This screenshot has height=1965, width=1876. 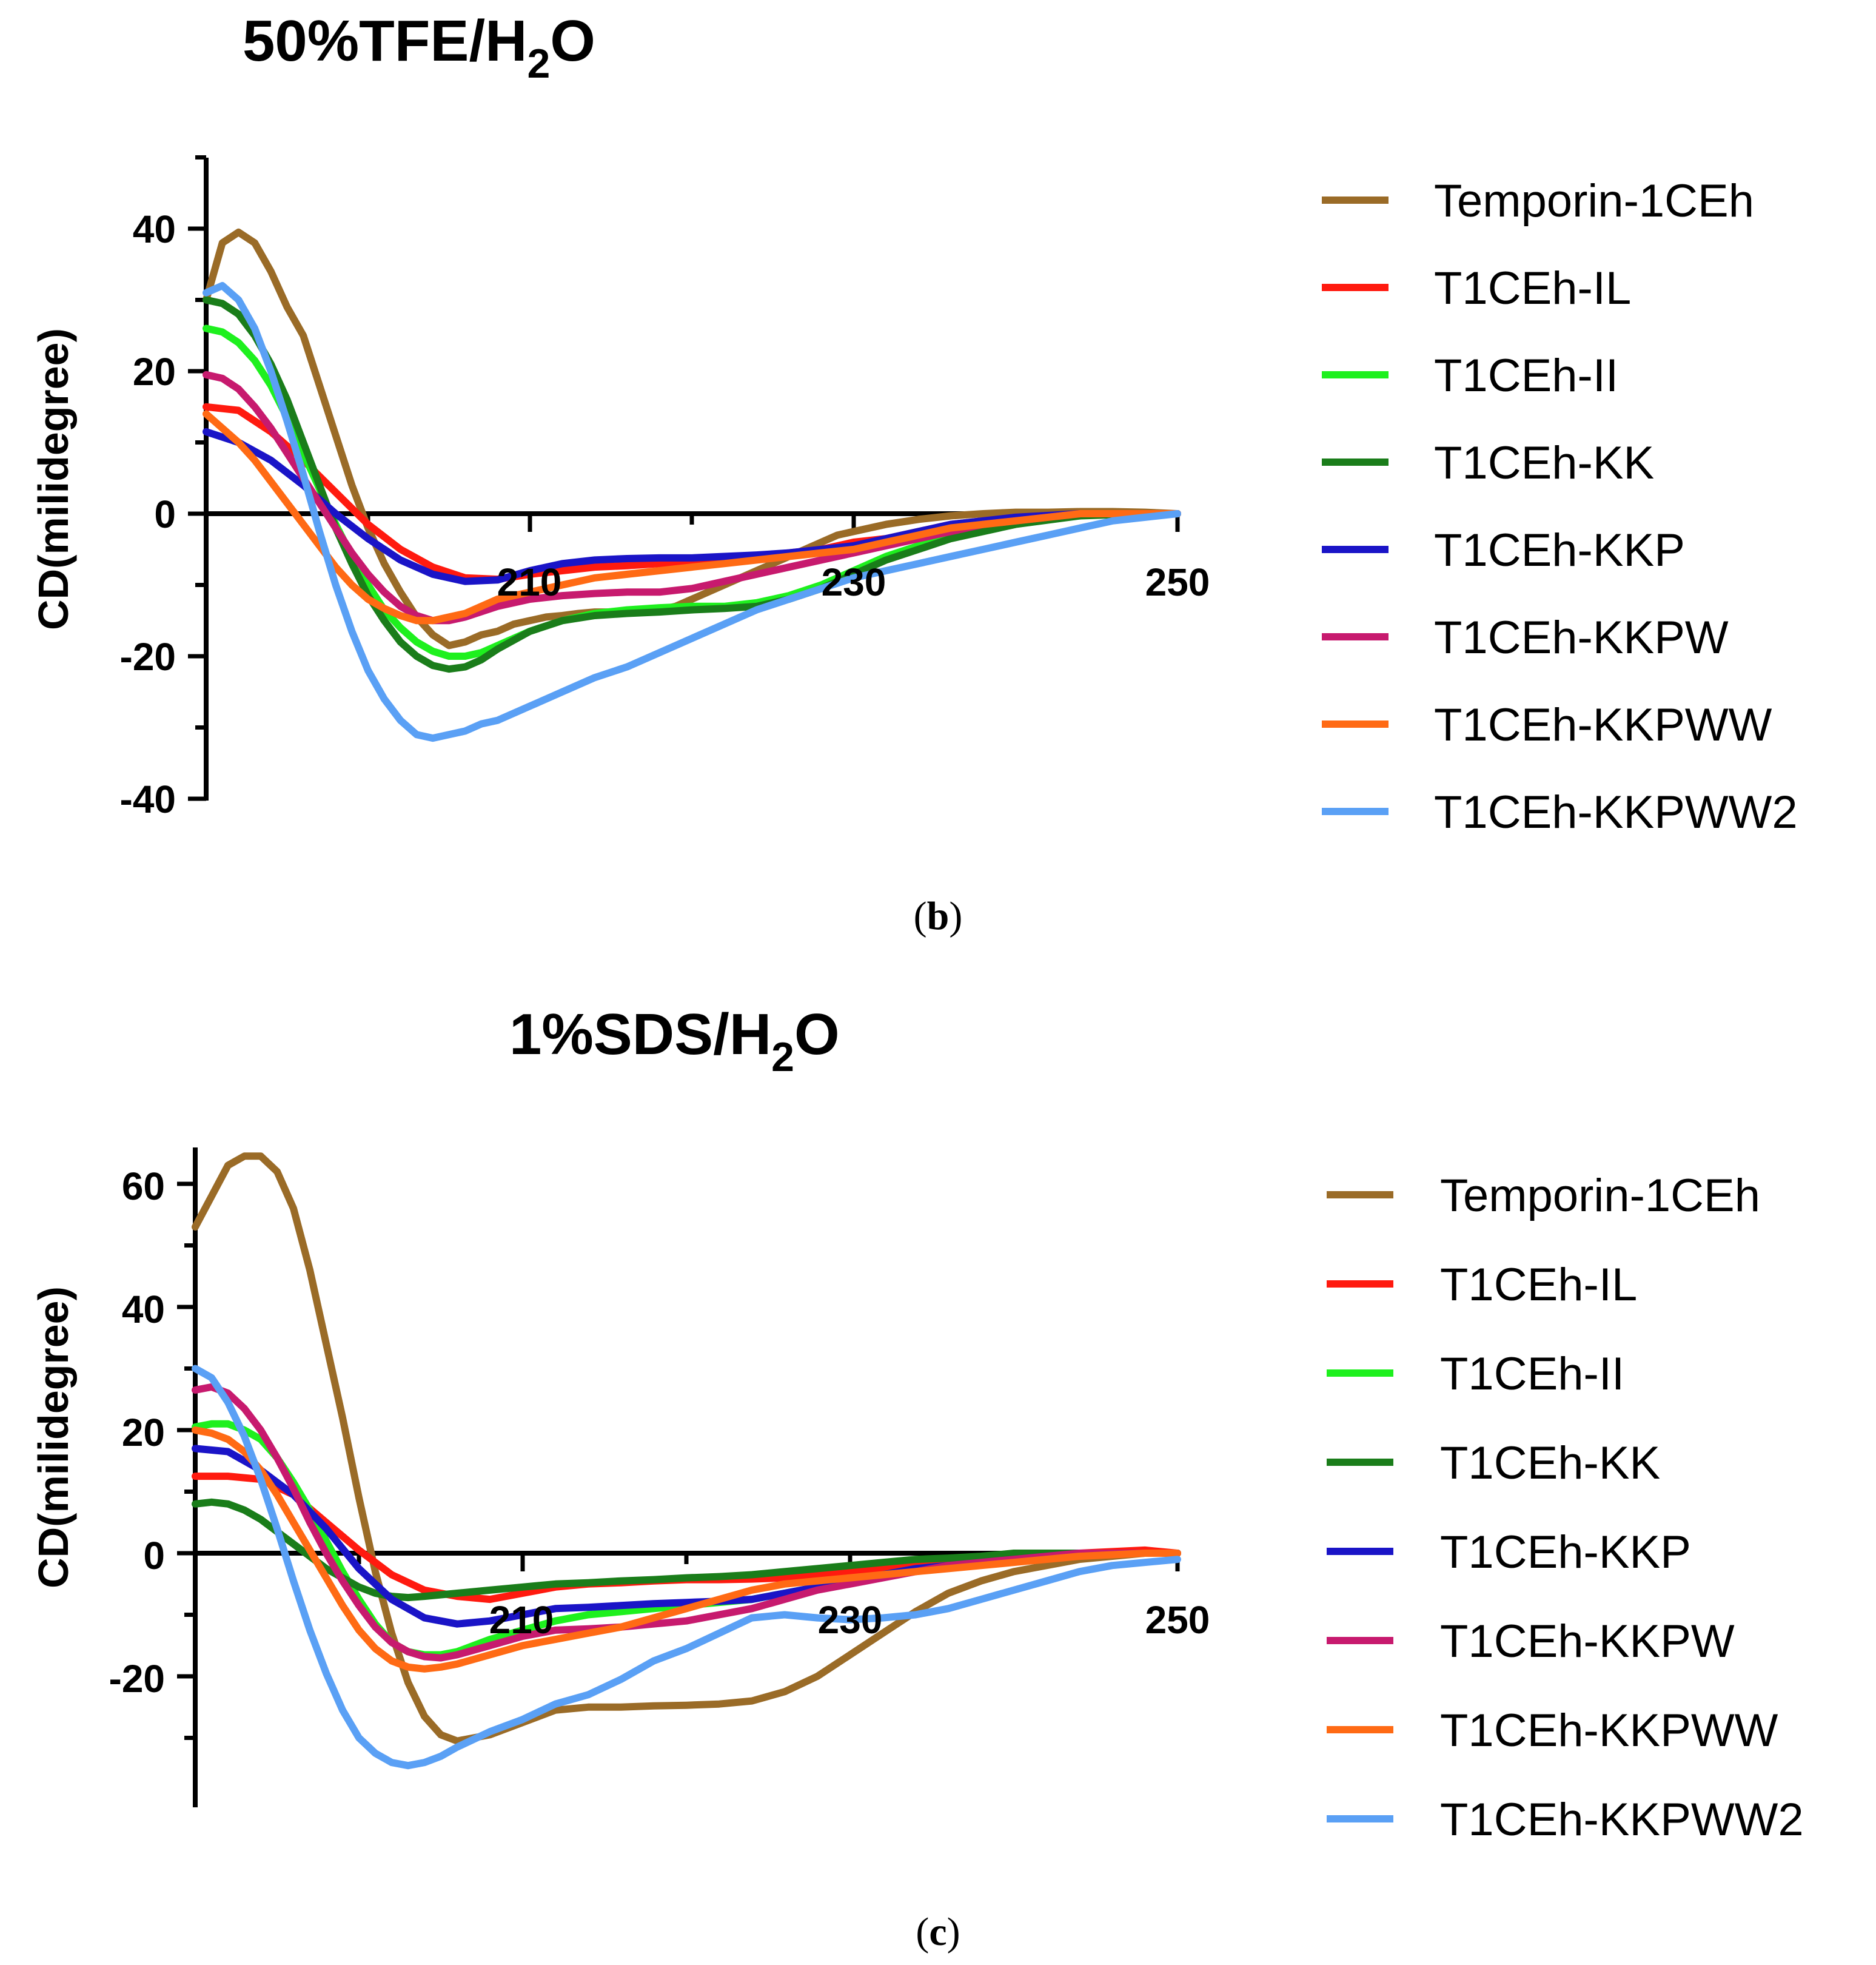 I want to click on legend-b-label: T1CEh-IL, so click(x=1532, y=288).